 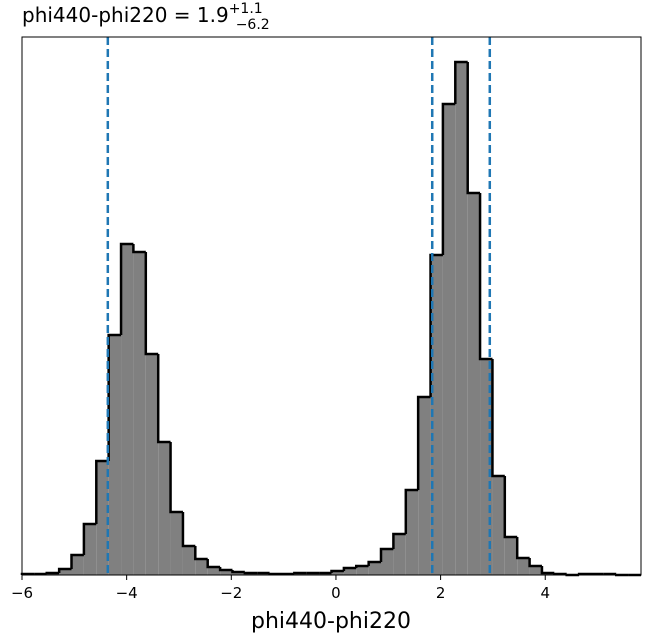 What do you see at coordinates (127, 593) in the screenshot?
I see `x-tick-label: −4` at bounding box center [127, 593].